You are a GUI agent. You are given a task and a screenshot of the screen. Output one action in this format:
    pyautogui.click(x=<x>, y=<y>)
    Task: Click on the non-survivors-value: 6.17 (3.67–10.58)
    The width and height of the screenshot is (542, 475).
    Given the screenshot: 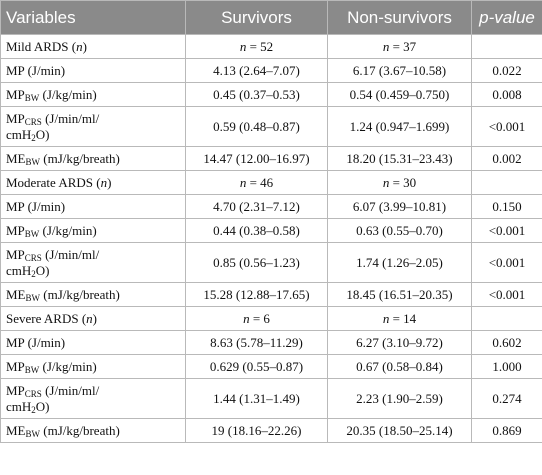 What is the action you would take?
    pyautogui.click(x=399, y=70)
    